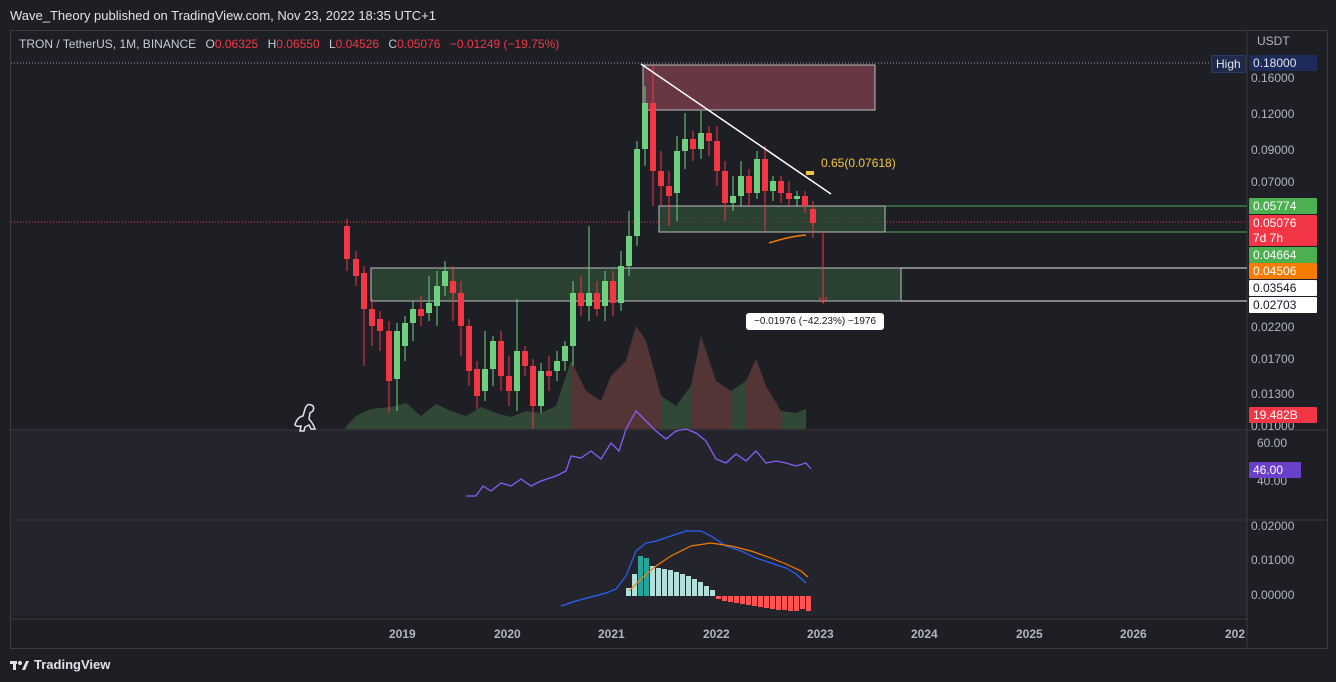  What do you see at coordinates (60, 664) in the screenshot?
I see `tradingview-logo: TradingView` at bounding box center [60, 664].